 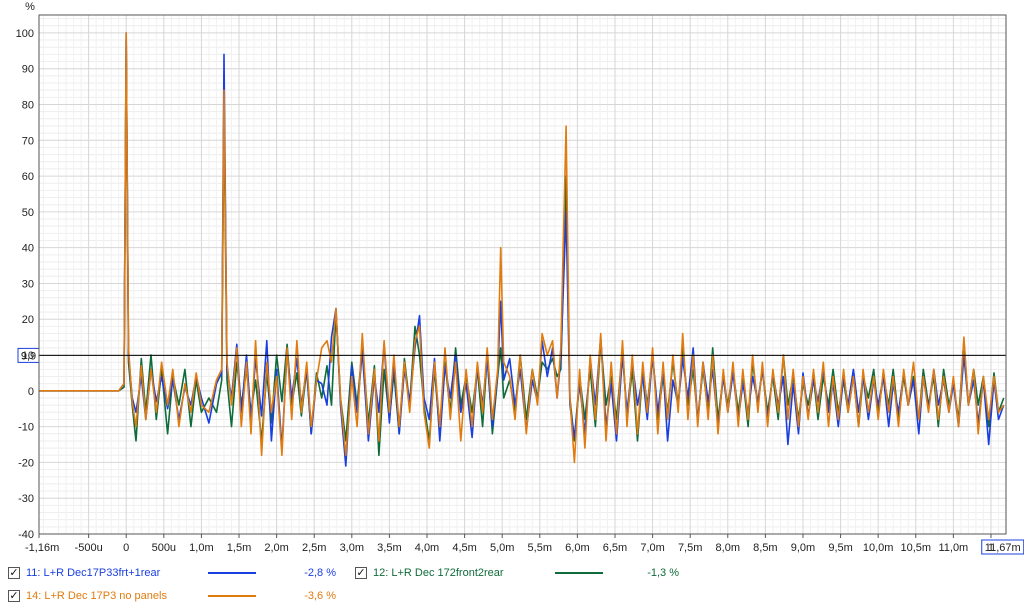 What do you see at coordinates (652, 548) in the screenshot?
I see `x-tick-label: 7,0m` at bounding box center [652, 548].